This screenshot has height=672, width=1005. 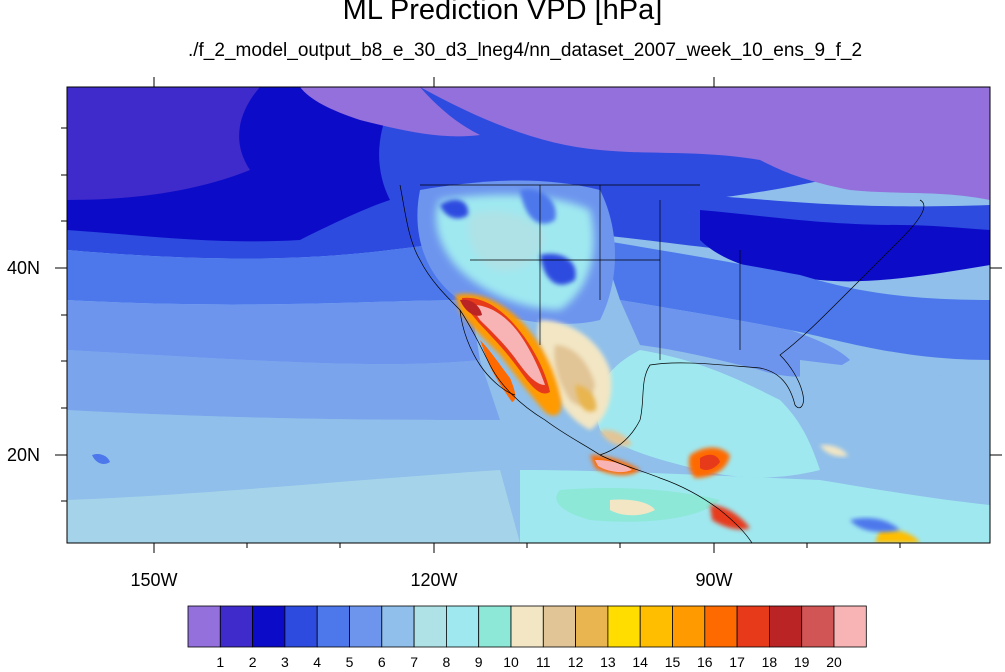 What do you see at coordinates (502, 13) in the screenshot?
I see `chart-title: ML Prediction VPD [hPa]` at bounding box center [502, 13].